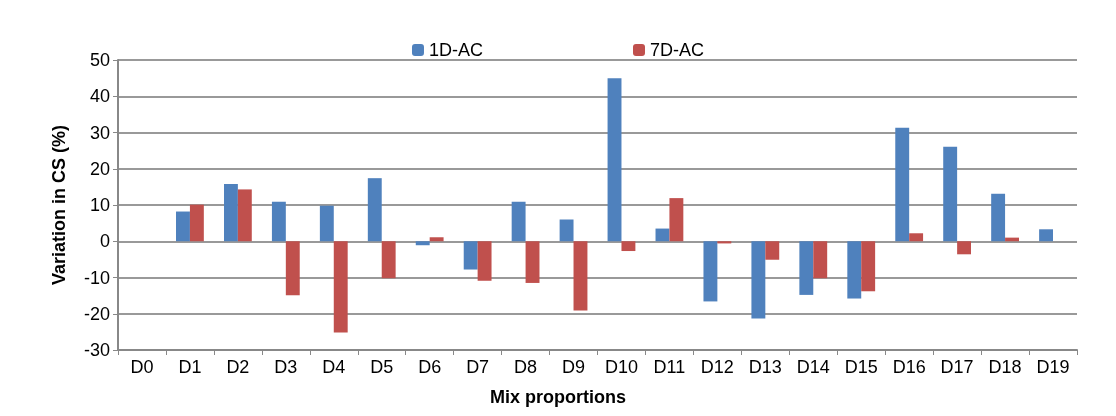 This screenshot has height=416, width=1116. What do you see at coordinates (104, 241) in the screenshot?
I see `y-tick-label: 0` at bounding box center [104, 241].